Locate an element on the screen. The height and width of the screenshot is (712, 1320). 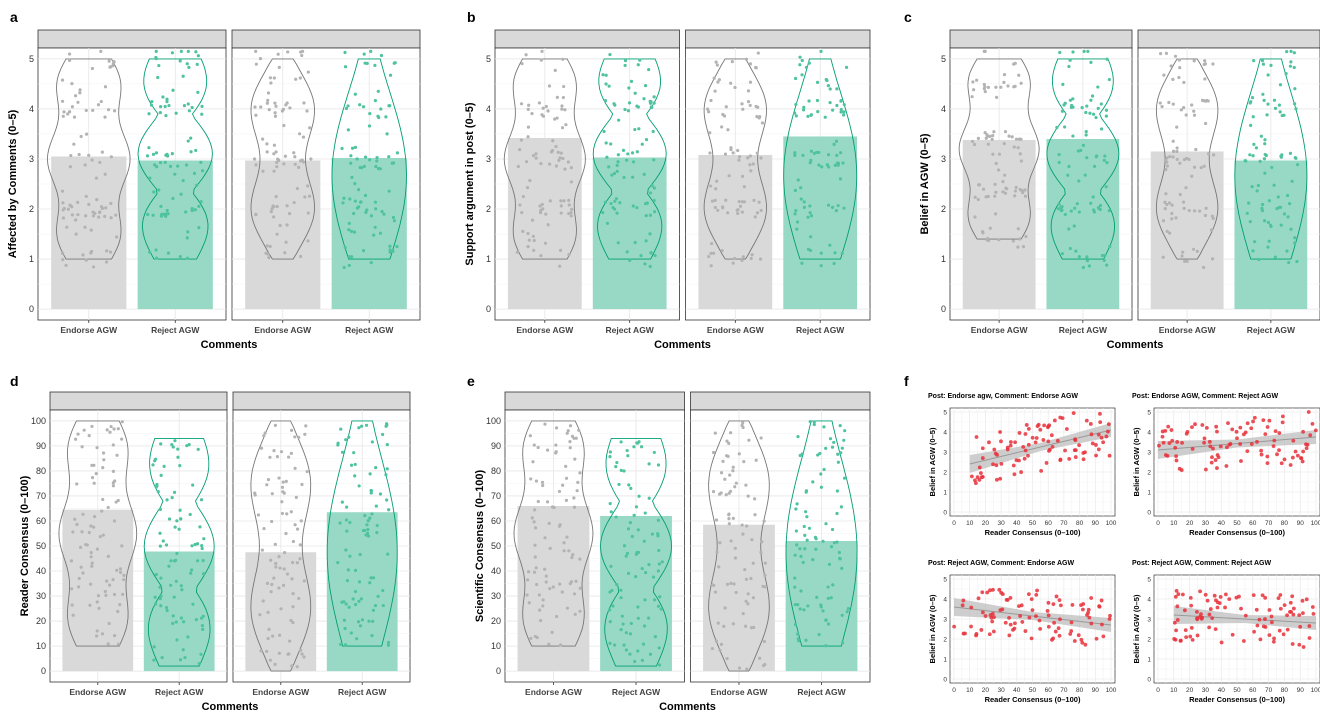
x-tick-label: 100 is located at coordinates (1111, 523).